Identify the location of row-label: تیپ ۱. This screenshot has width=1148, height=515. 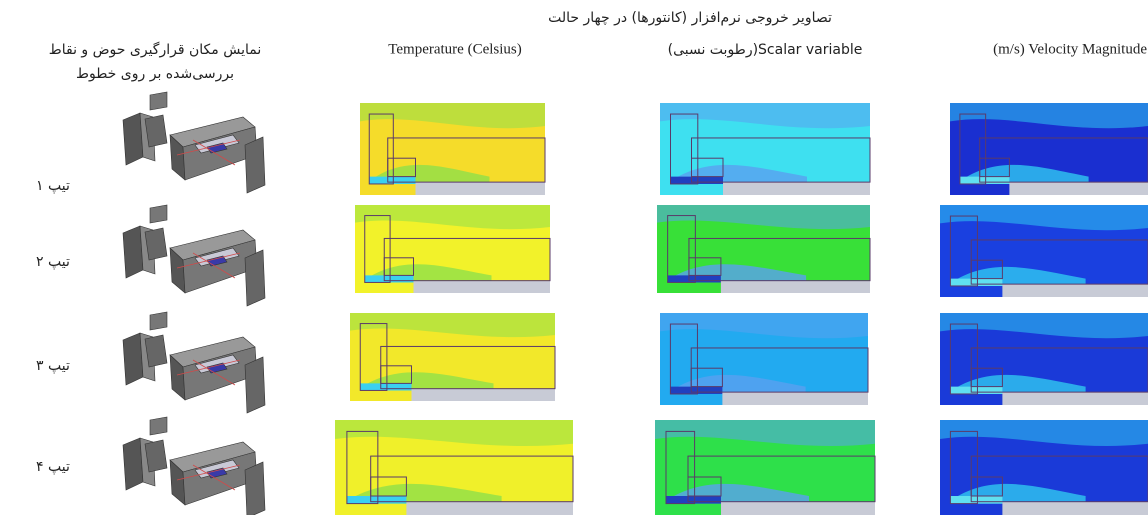
(53, 186).